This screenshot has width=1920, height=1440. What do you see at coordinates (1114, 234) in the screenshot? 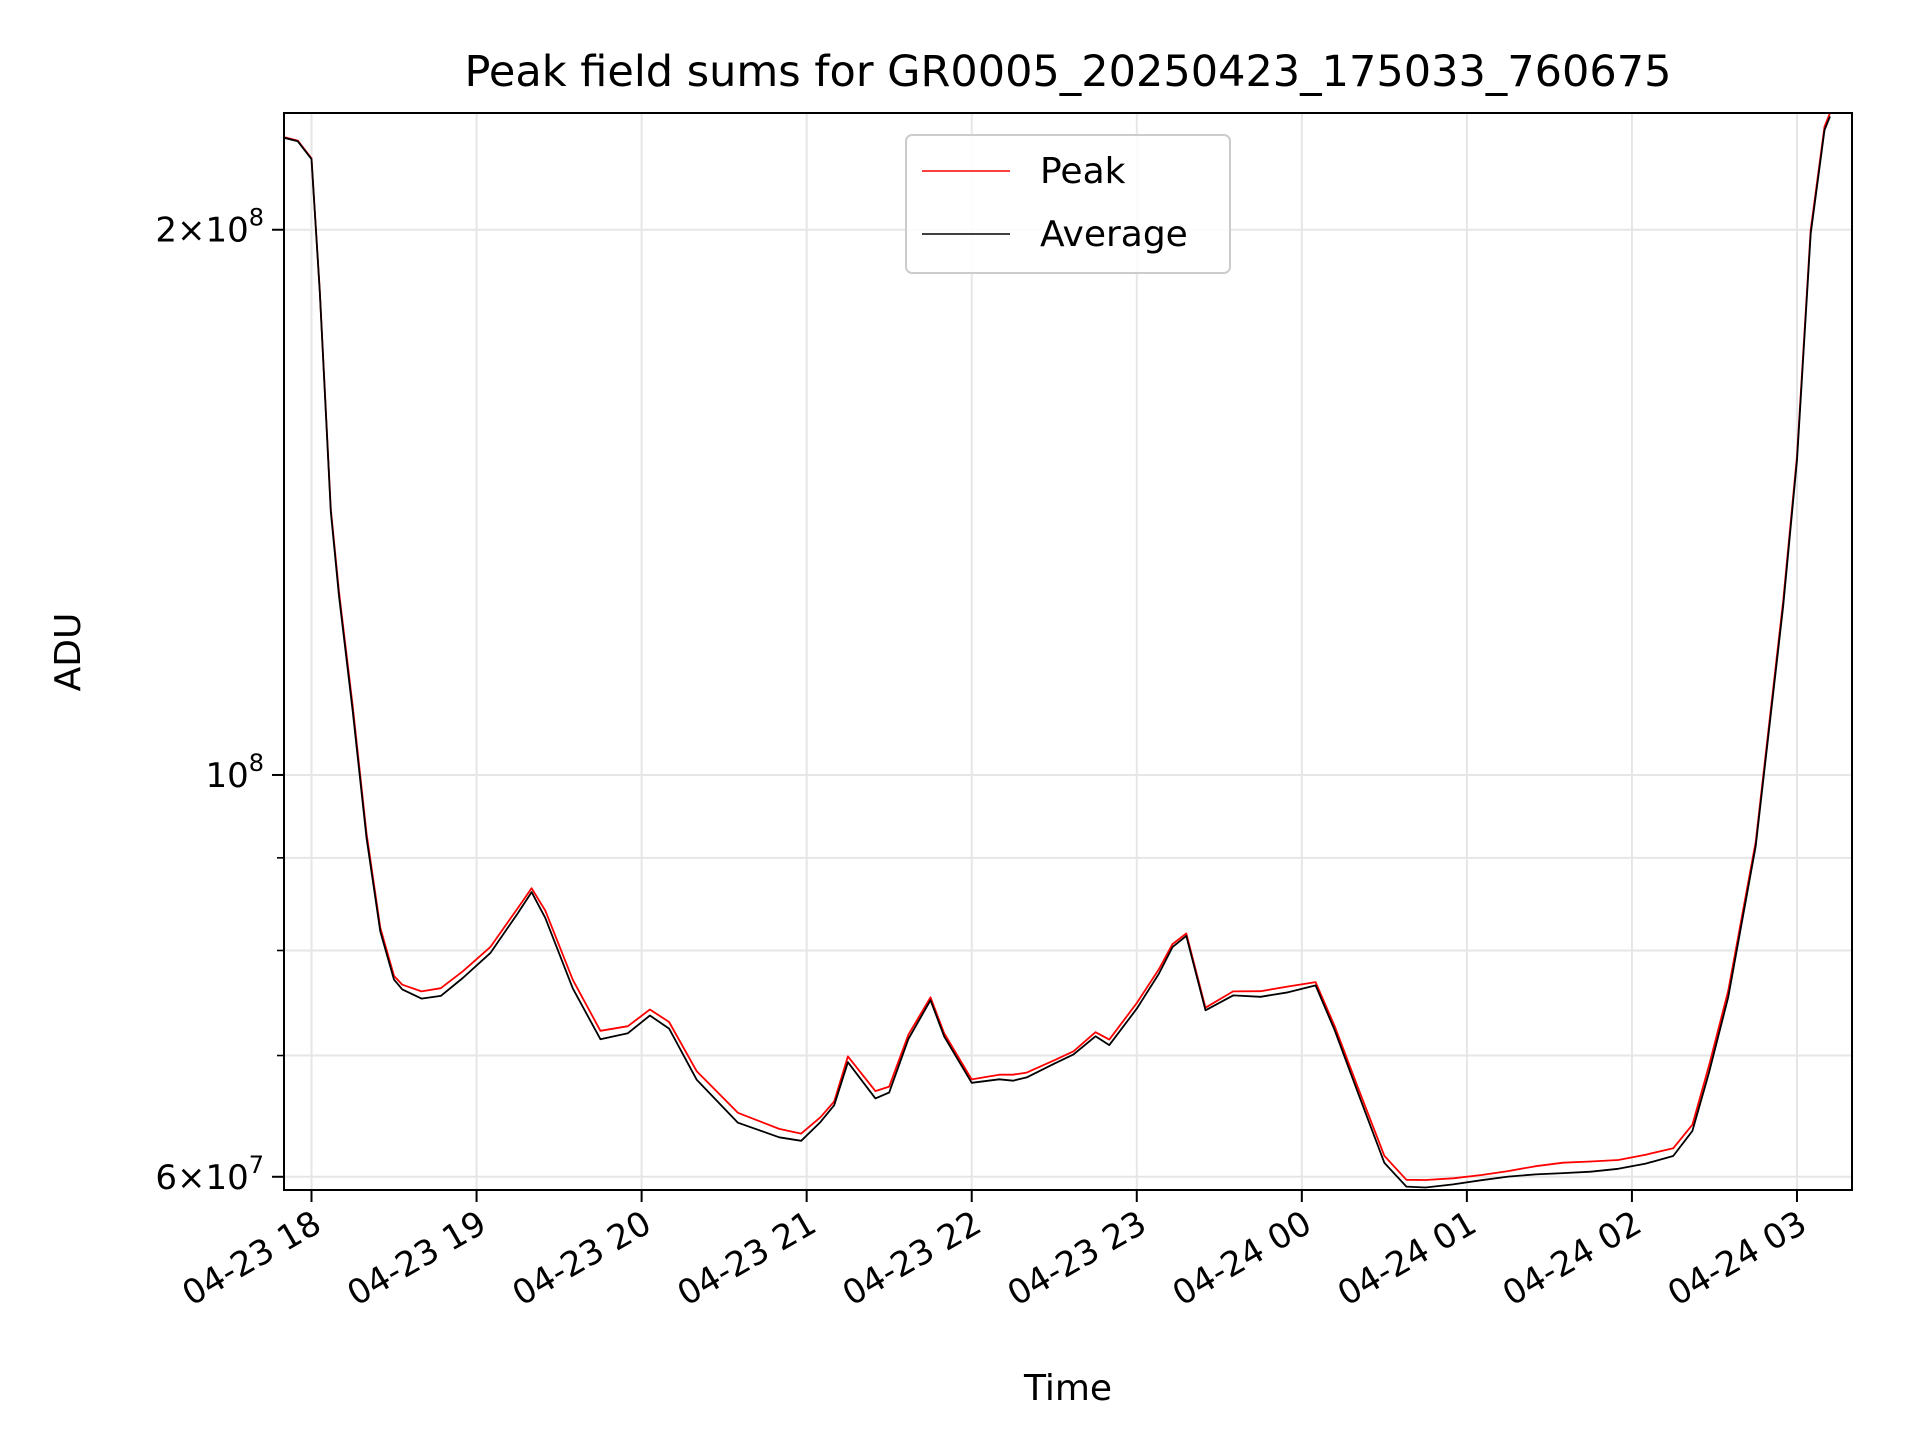
I see `legend-label-average: Average` at bounding box center [1114, 234].